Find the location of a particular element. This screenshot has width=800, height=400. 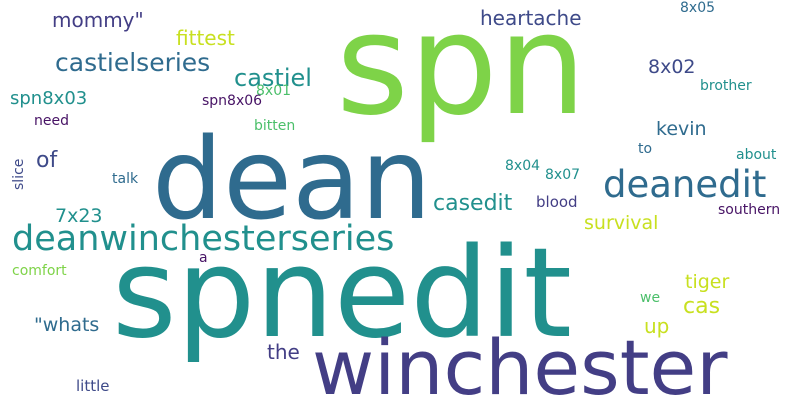

word-deanedit: deanedit is located at coordinates (685, 184).